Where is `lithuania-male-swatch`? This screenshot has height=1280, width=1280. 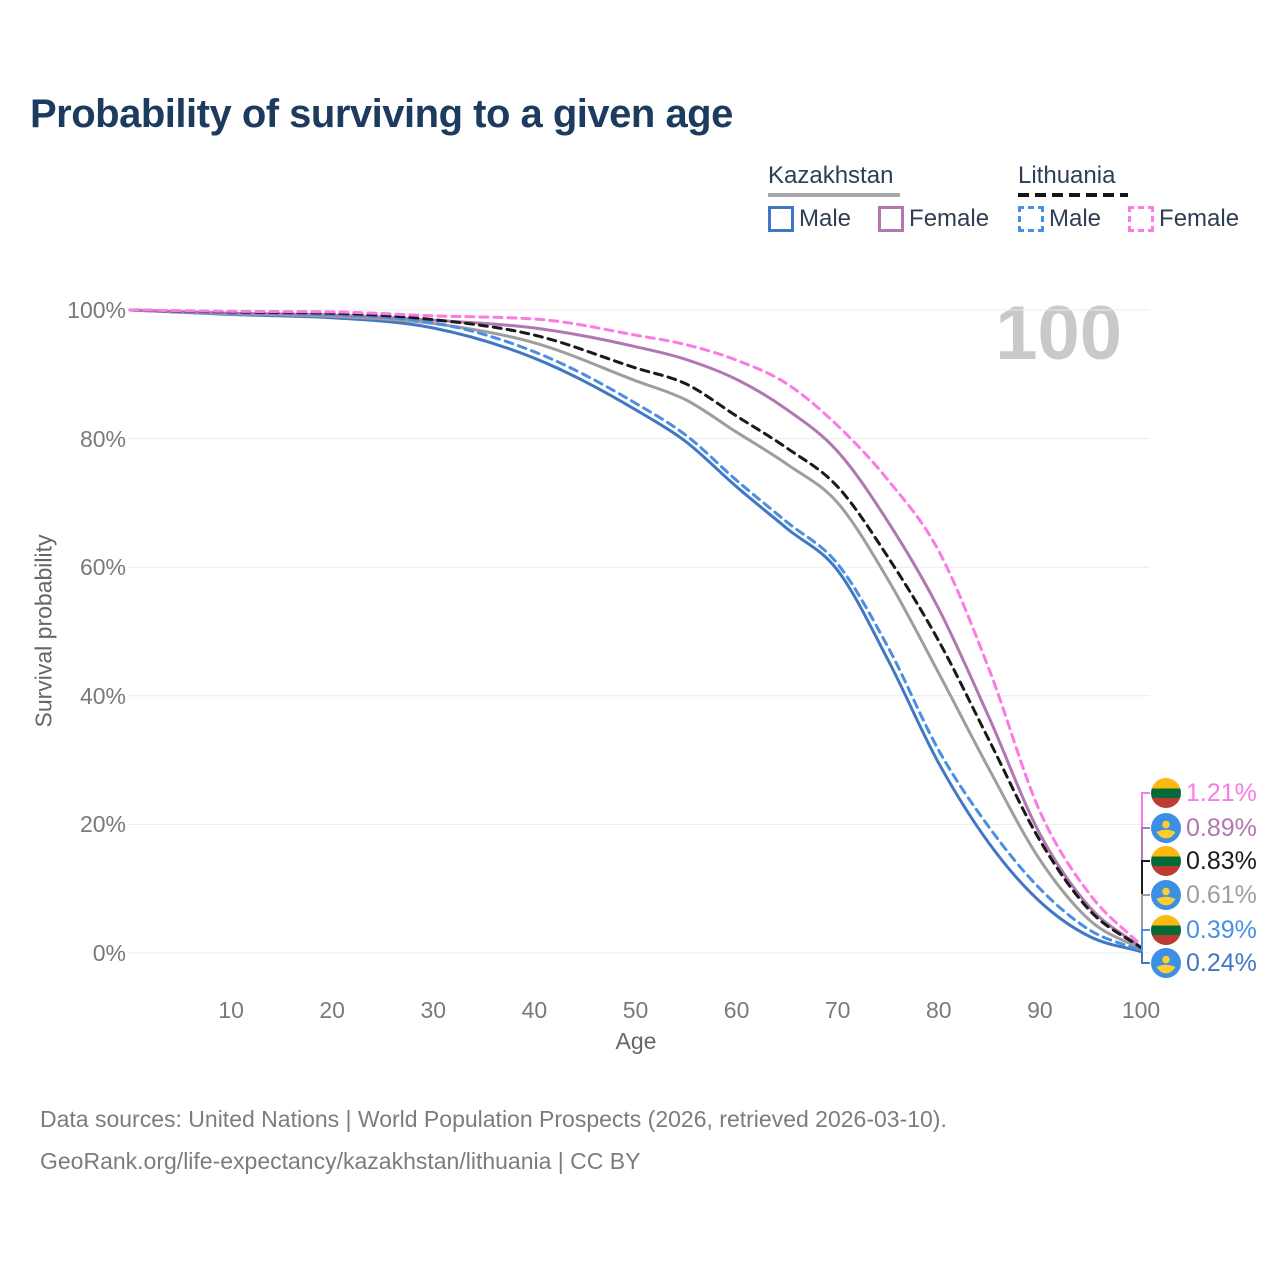
lithuania-male-swatch is located at coordinates (1031, 219).